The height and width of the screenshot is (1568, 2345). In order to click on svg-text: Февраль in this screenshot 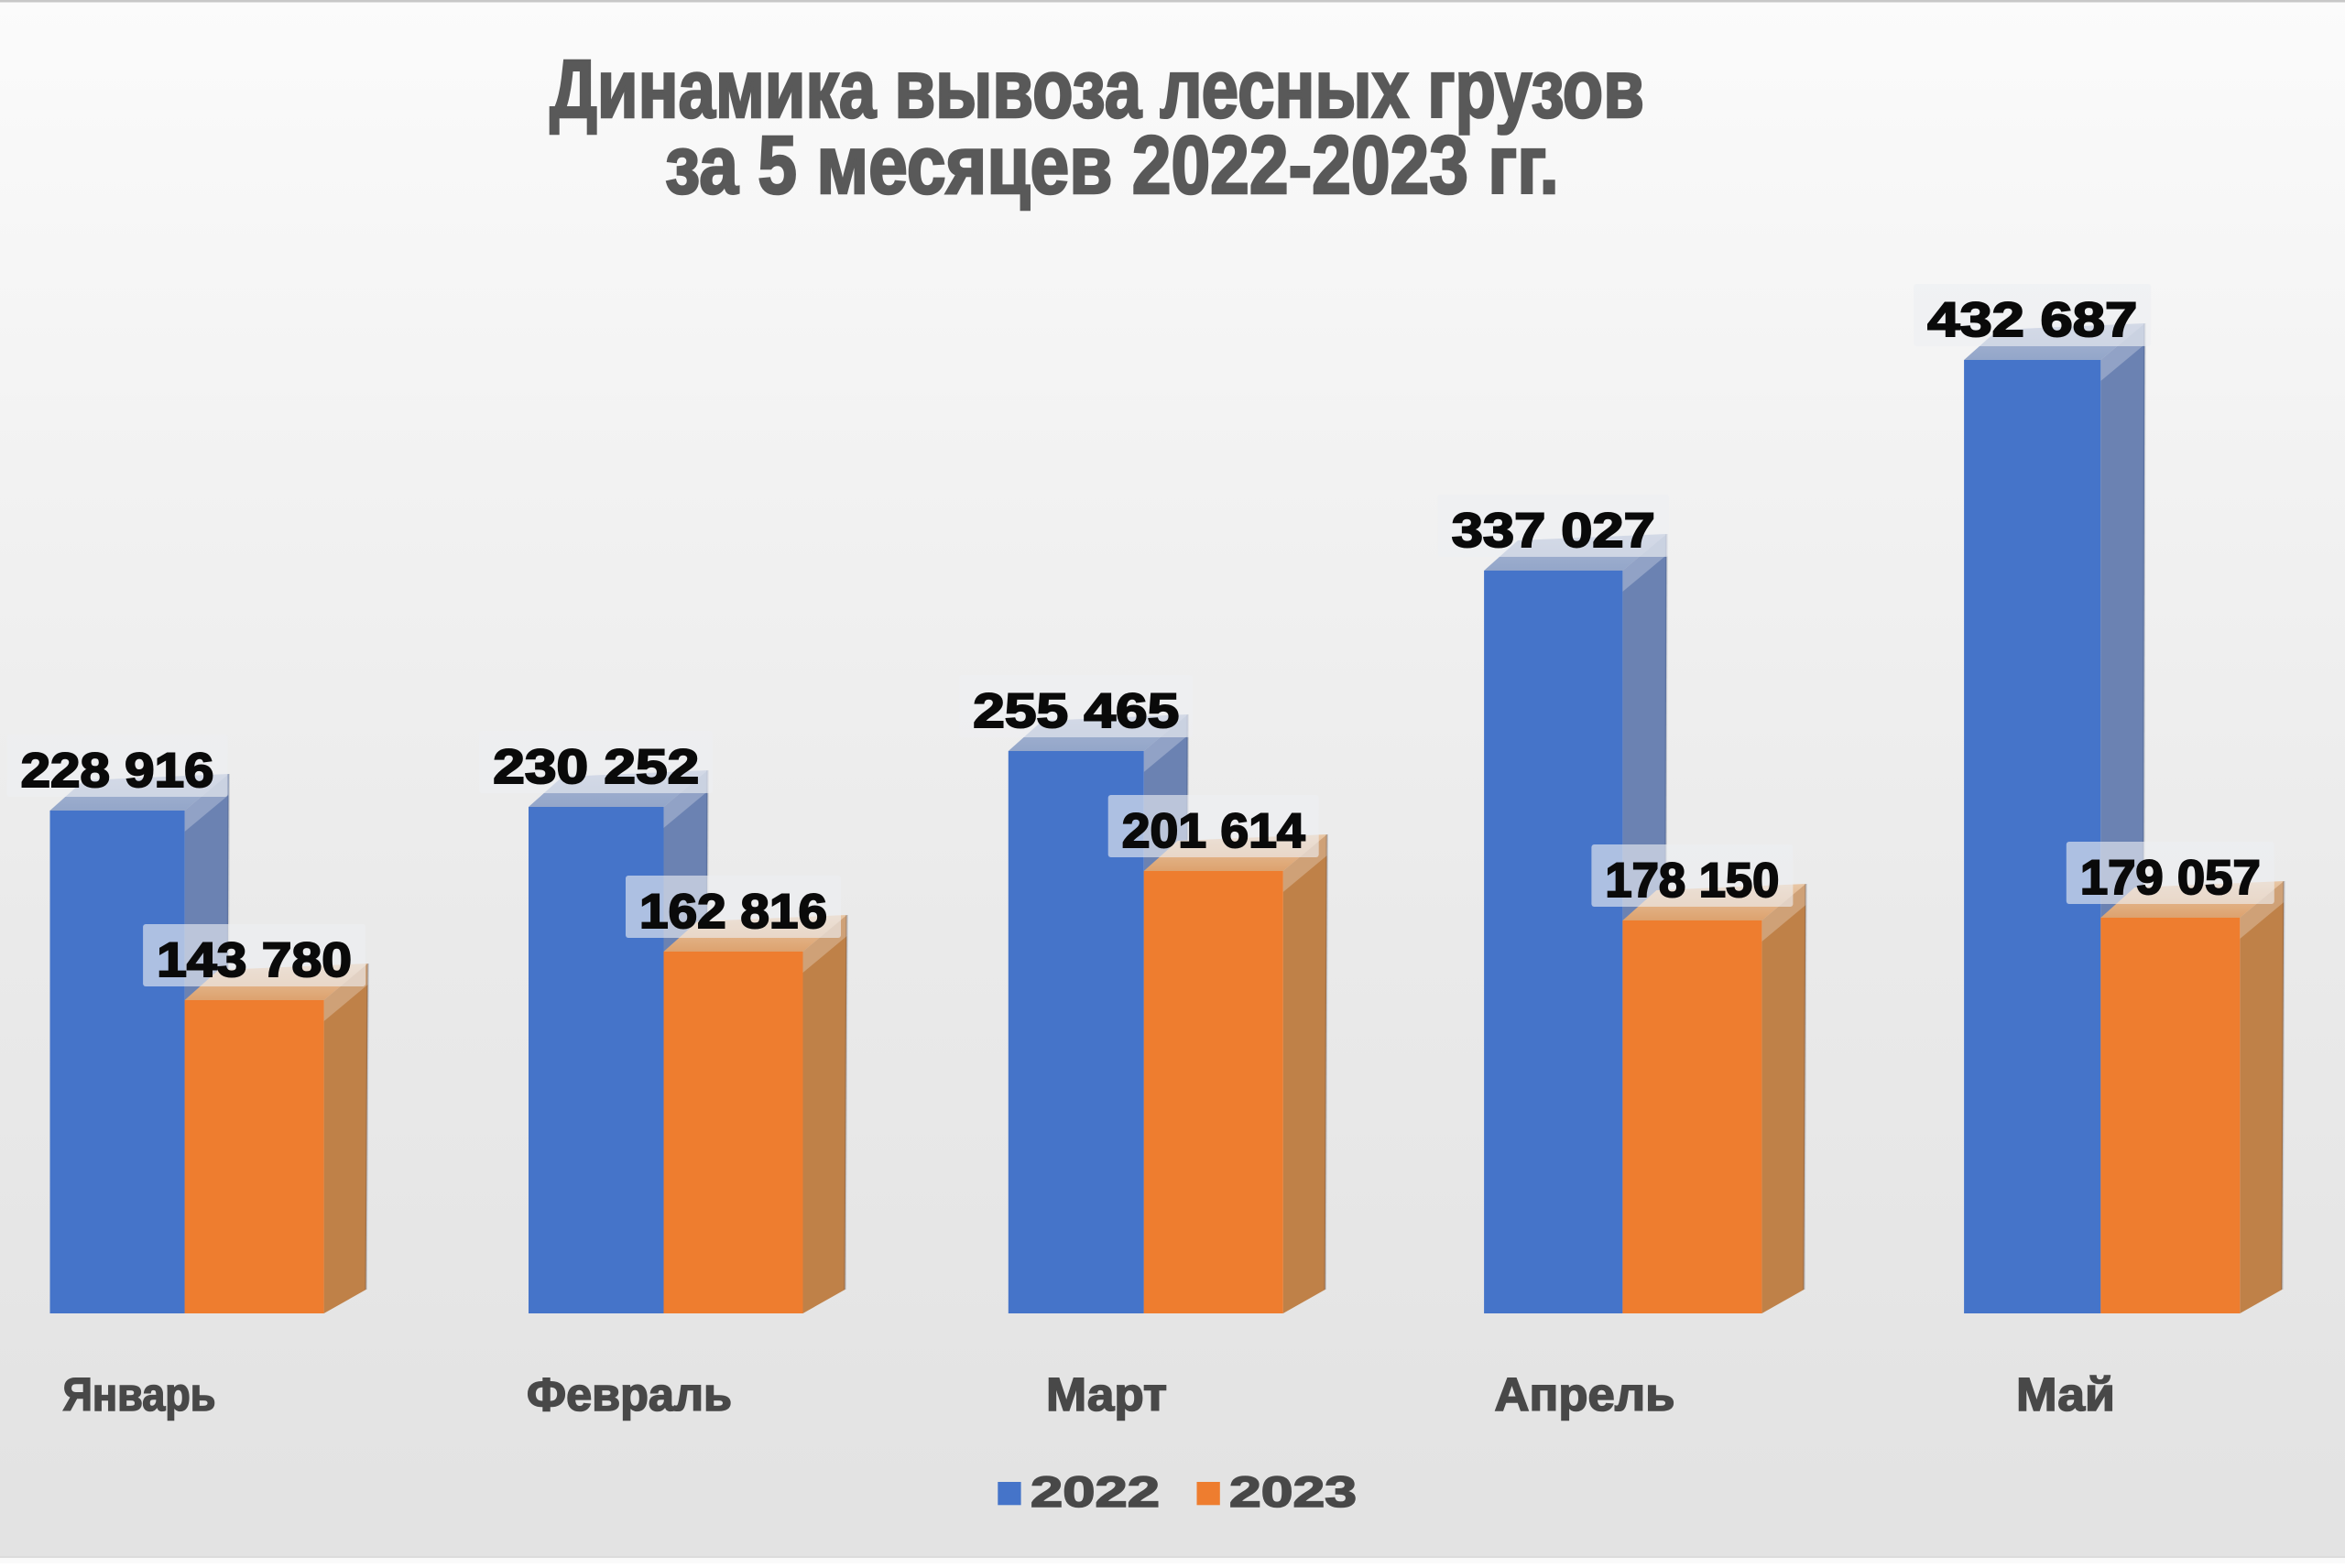, I will do `click(629, 1394)`.